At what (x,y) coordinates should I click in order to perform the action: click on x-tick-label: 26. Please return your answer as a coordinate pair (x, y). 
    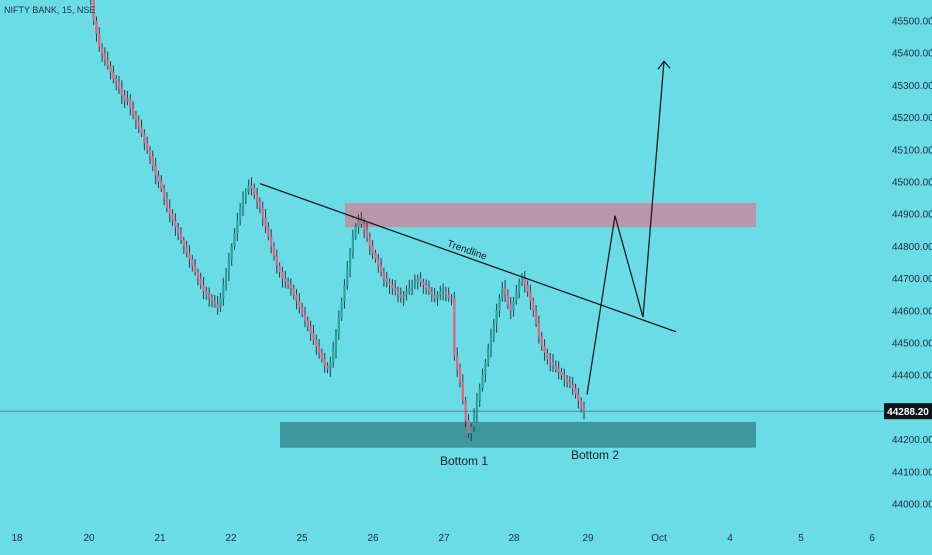
    Looking at the image, I should click on (373, 538).